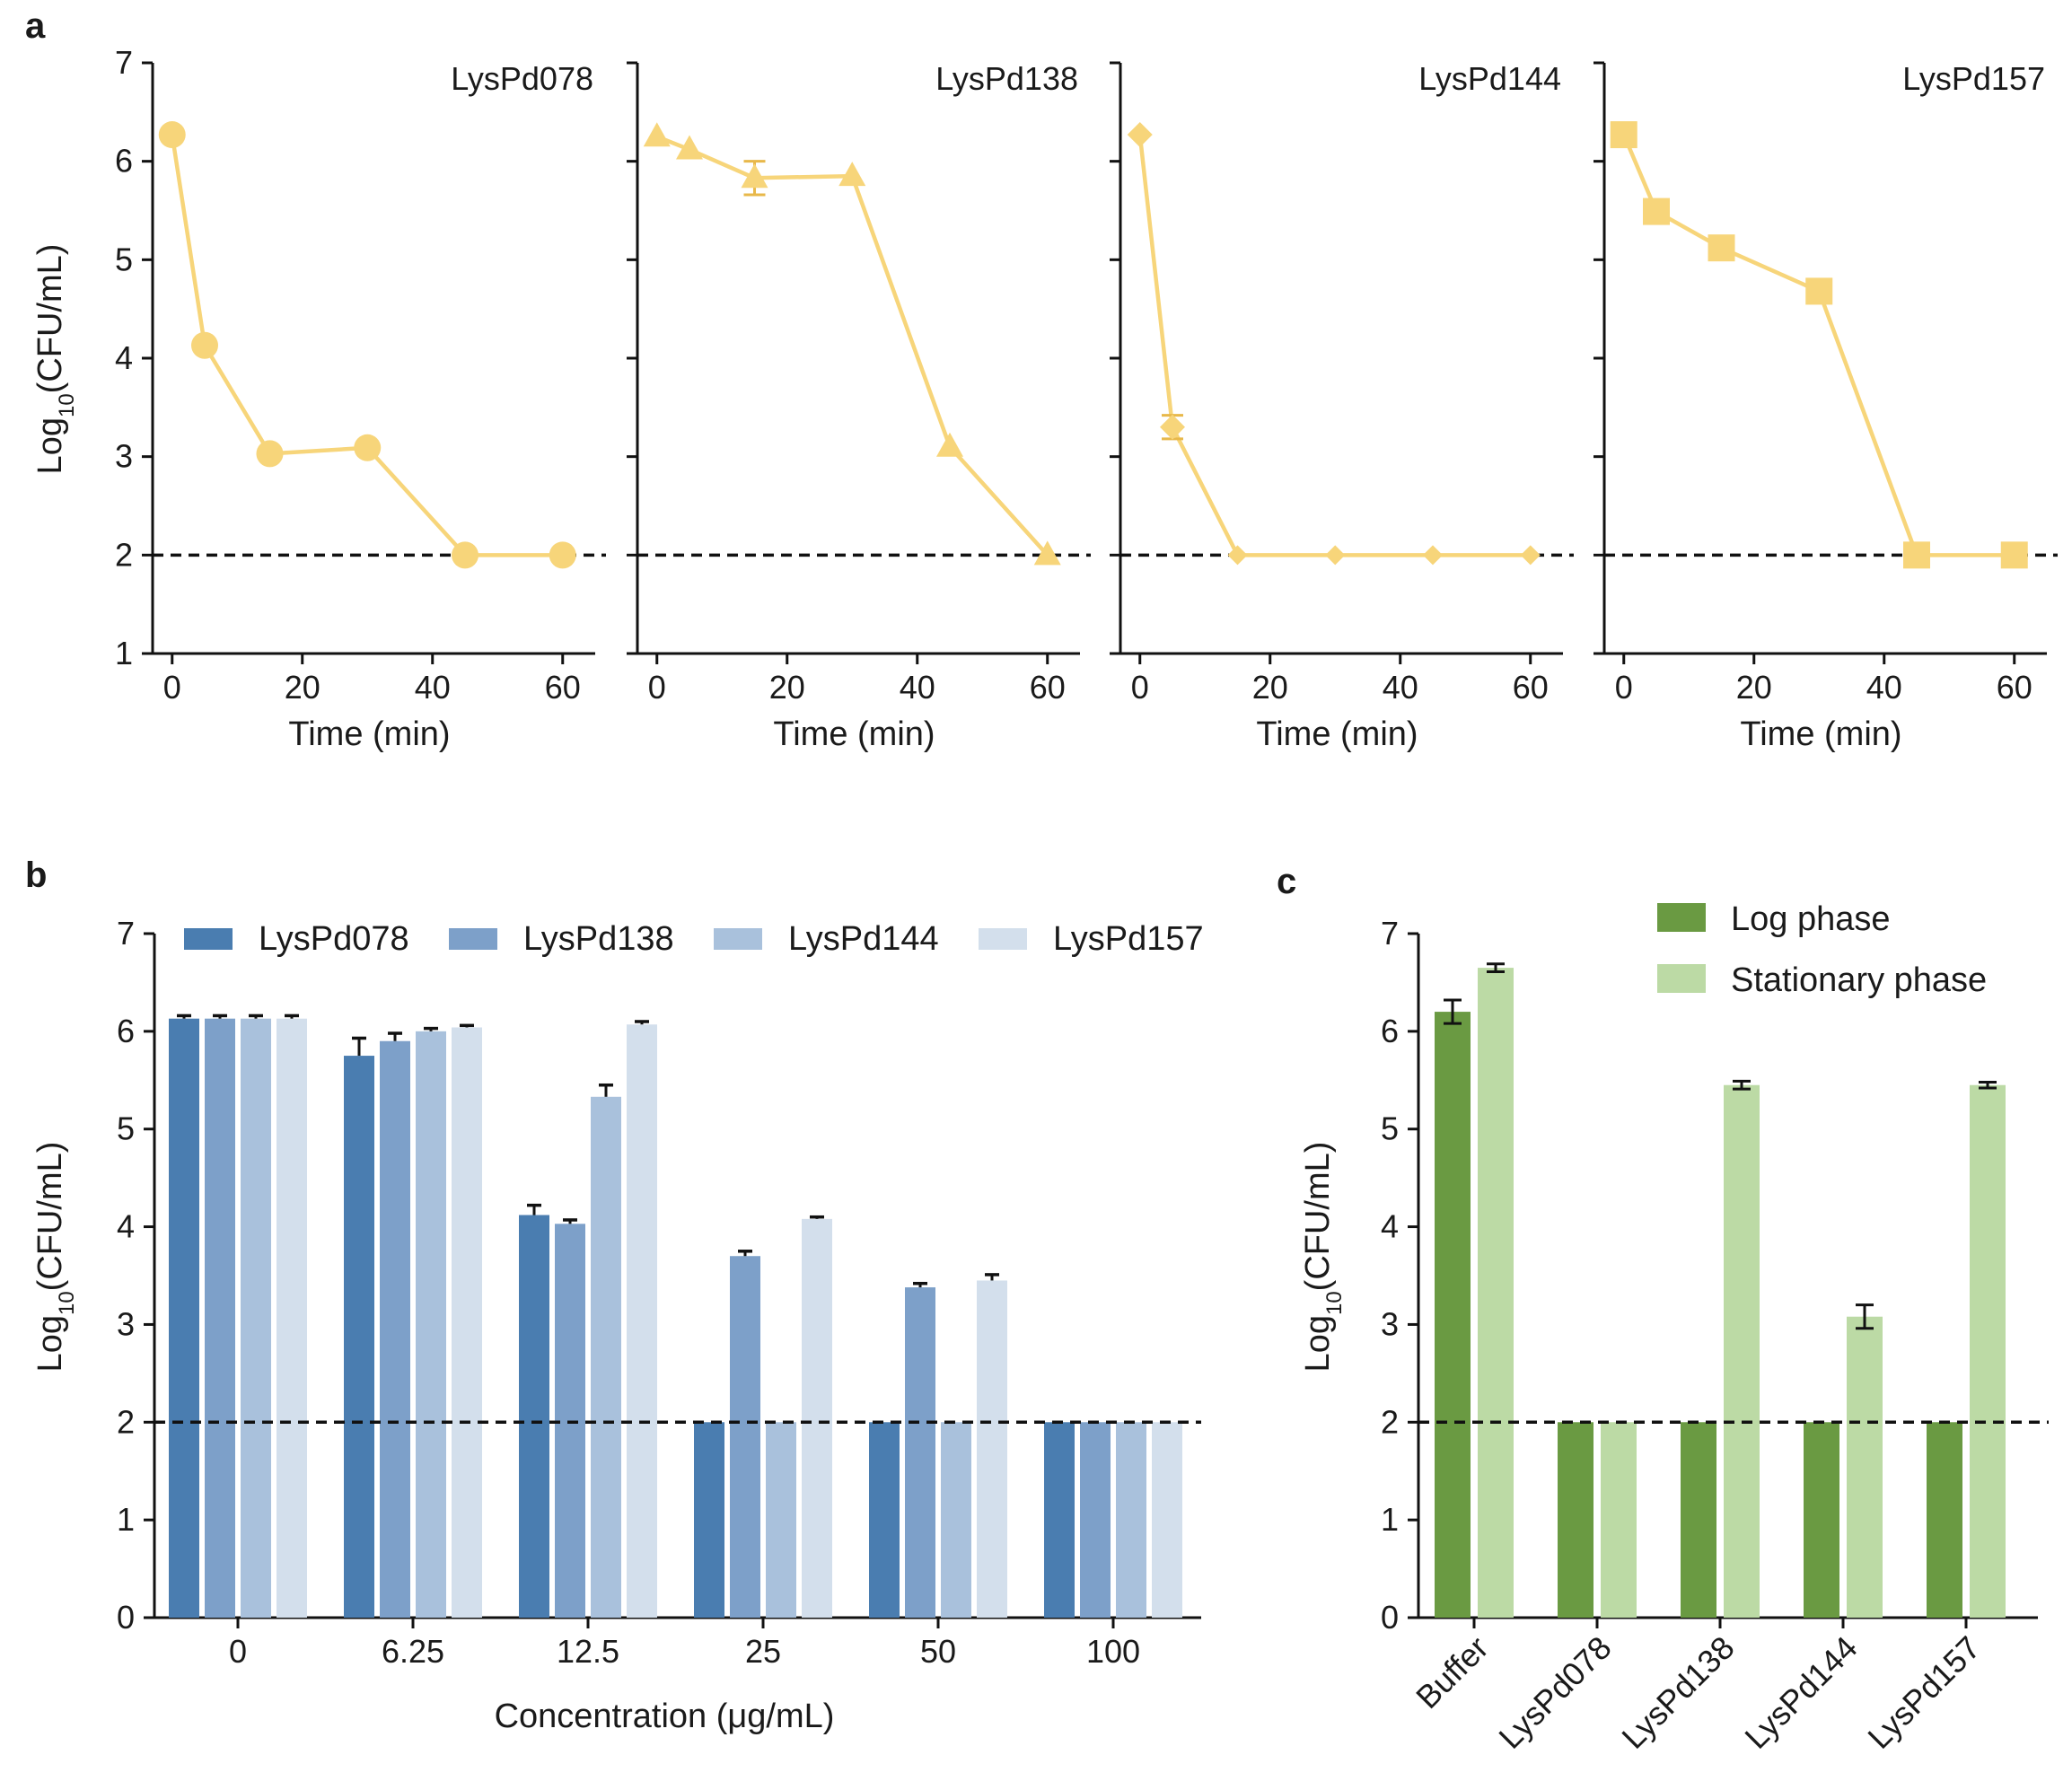 Image resolution: width=2072 pixels, height=1790 pixels. Describe the element at coordinates (1342, 406) in the screenshot. I see `subplot-lyspd144: 0 20 40 60 Time (min) LysPd144` at that location.